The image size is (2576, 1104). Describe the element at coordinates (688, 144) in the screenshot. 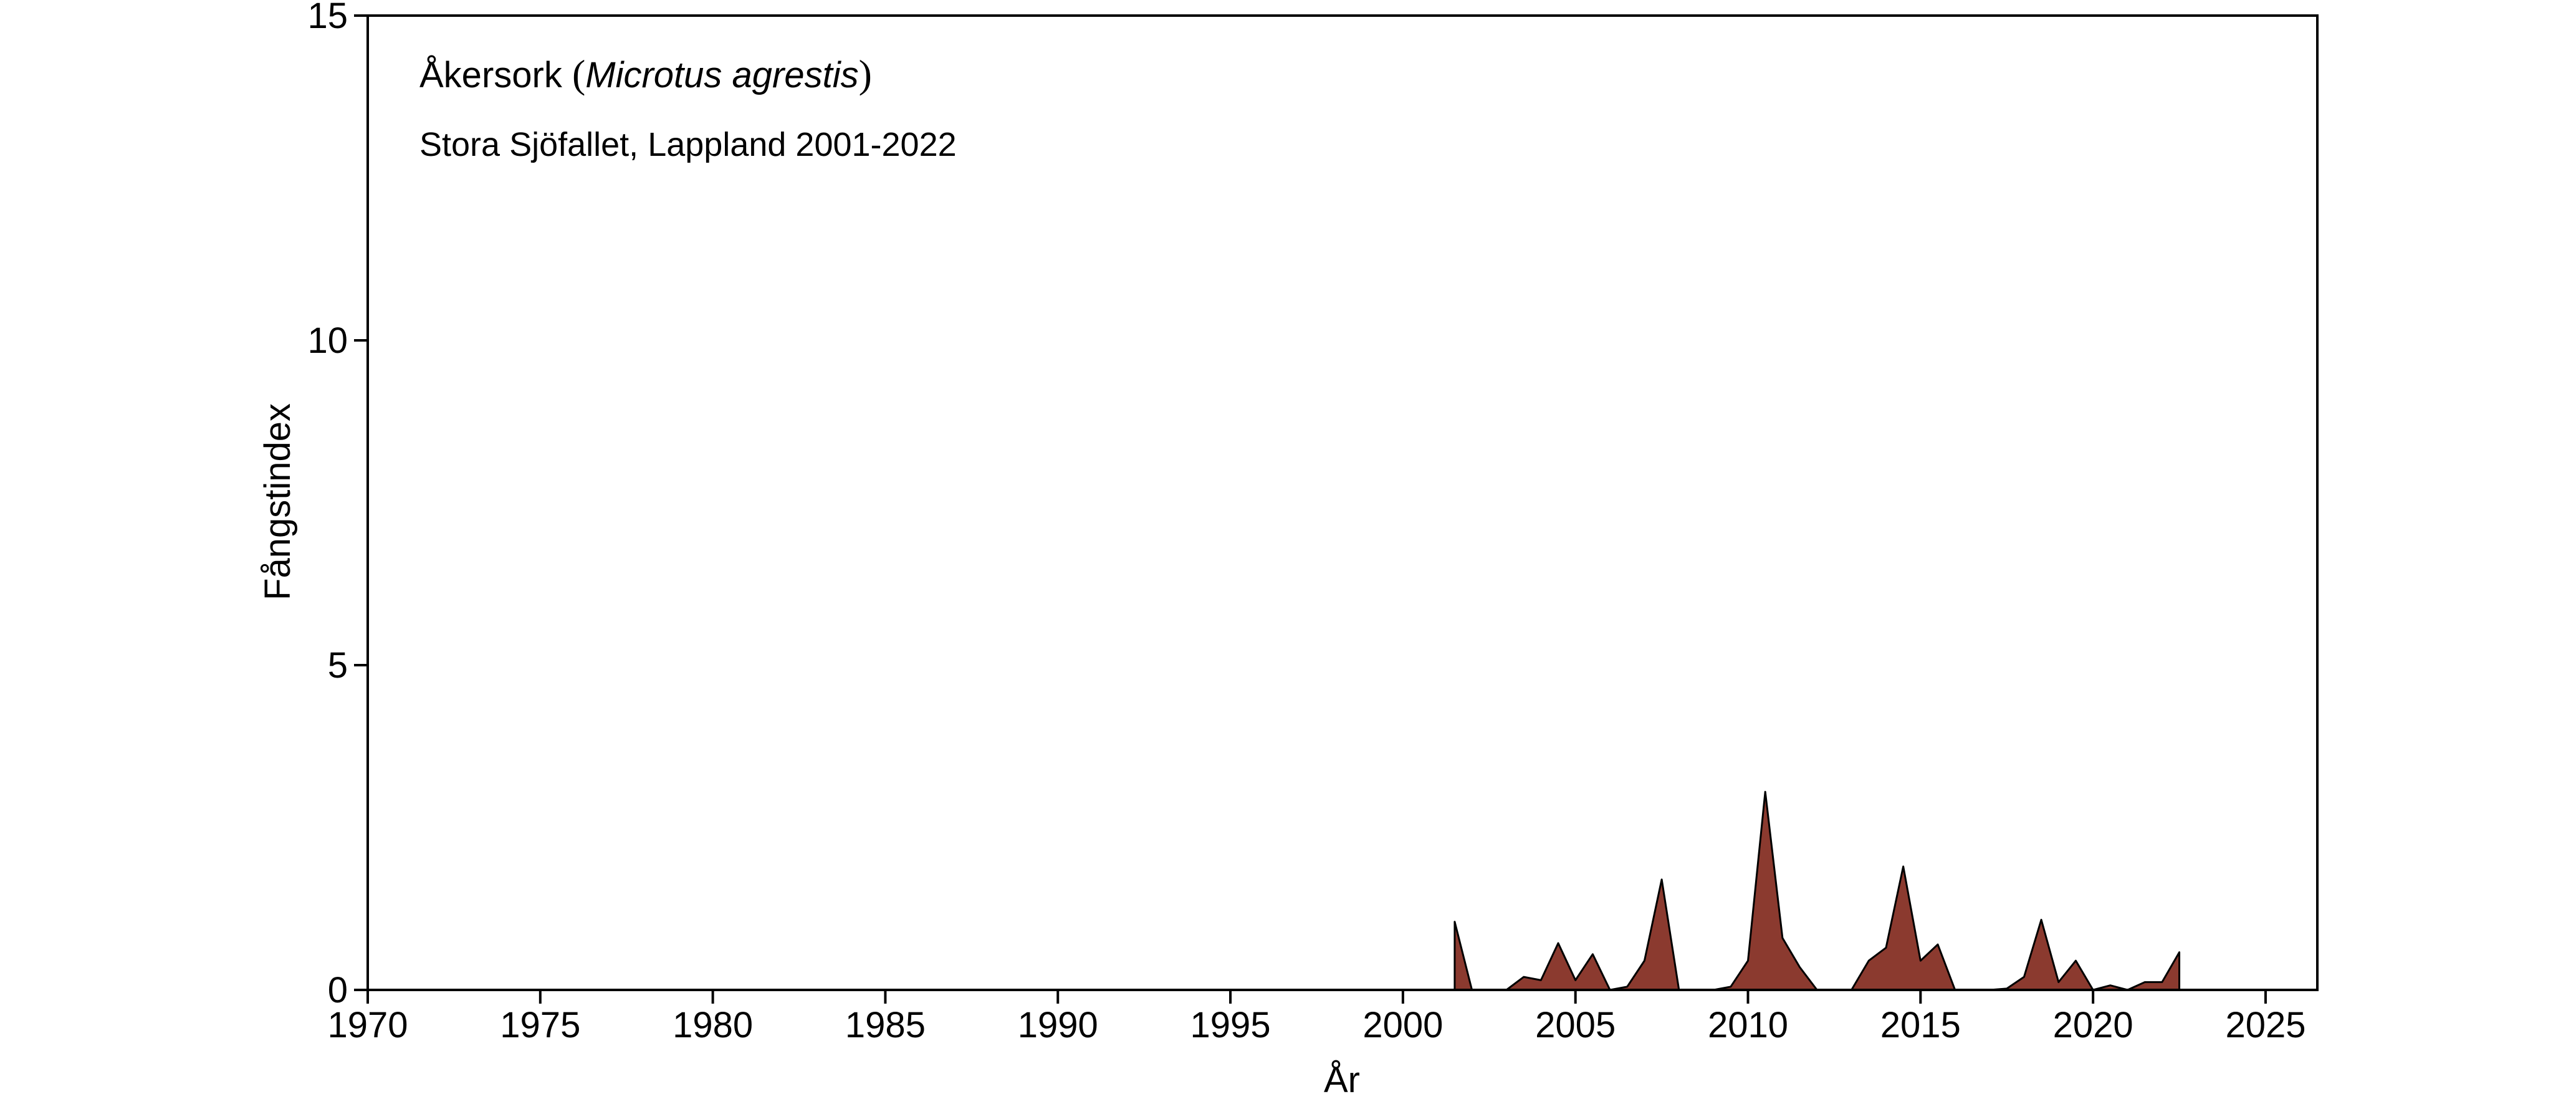

I see `chart-subtitle: Stora Sjöfallet, Lappland 2001-2022` at that location.